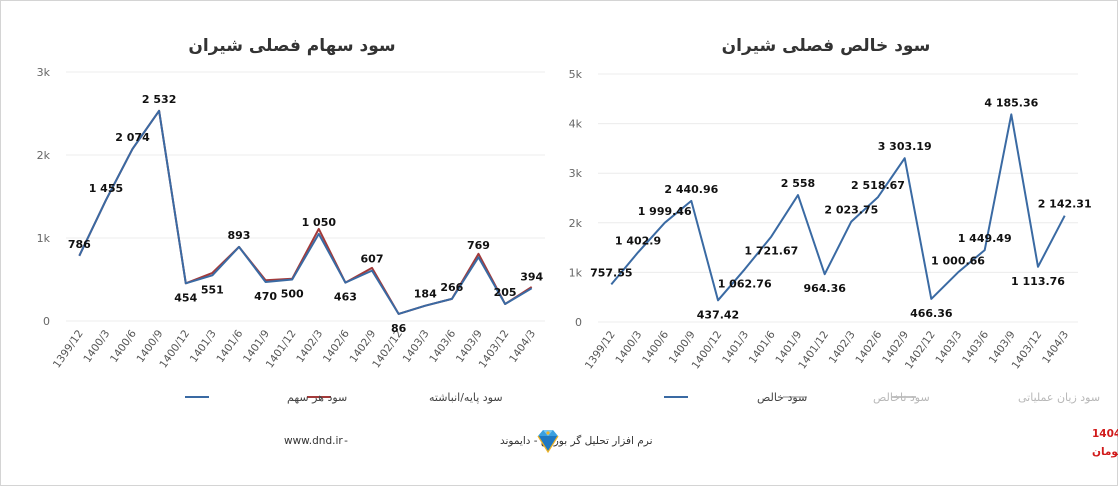 The height and width of the screenshot is (486, 1118). Describe the element at coordinates (1059, 397) in the screenshot. I see `legend-label-operating: سود زیان عملیاتی` at that location.